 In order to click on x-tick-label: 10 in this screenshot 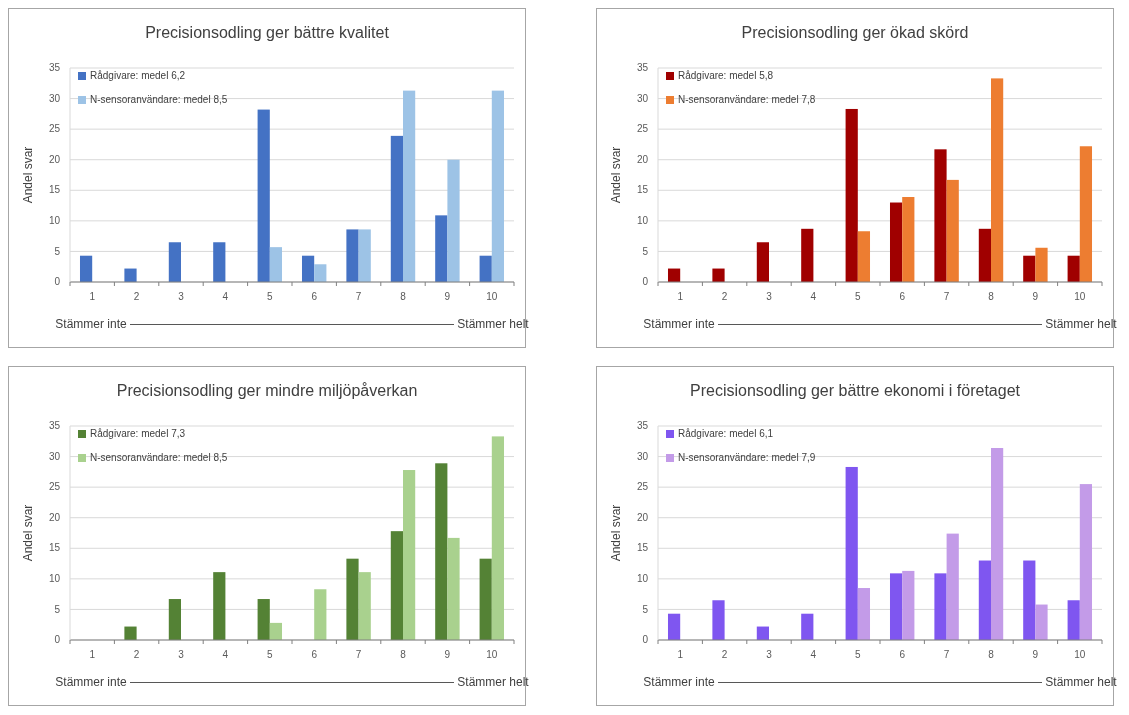, I will do `click(1080, 654)`.